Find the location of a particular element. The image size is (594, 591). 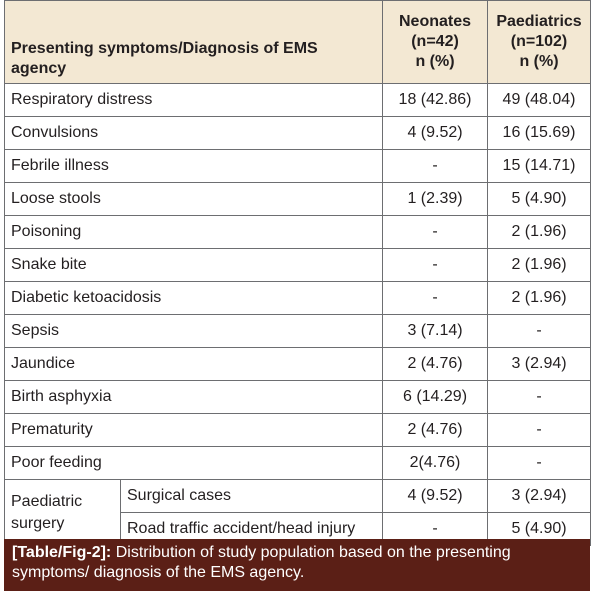

cell-line: (n=102) is located at coordinates (539, 41).